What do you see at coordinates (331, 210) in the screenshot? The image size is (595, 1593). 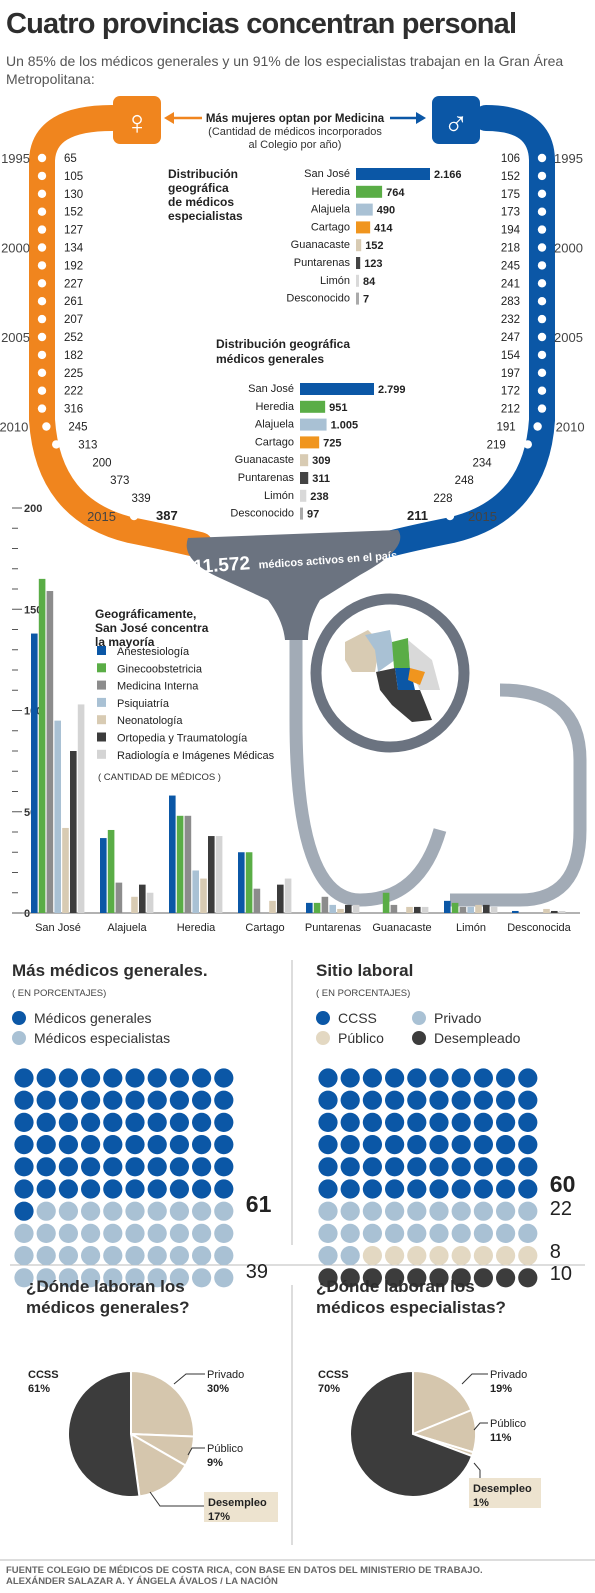 I see `bar-category-label: Alajuela` at bounding box center [331, 210].